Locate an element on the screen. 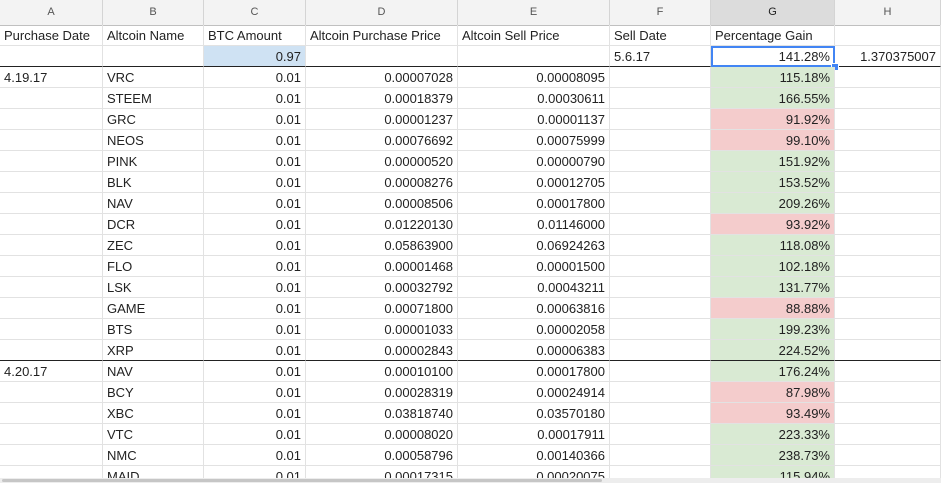 This screenshot has width=941, height=483. sell-price-cell: 0.00012705 is located at coordinates (534, 182).